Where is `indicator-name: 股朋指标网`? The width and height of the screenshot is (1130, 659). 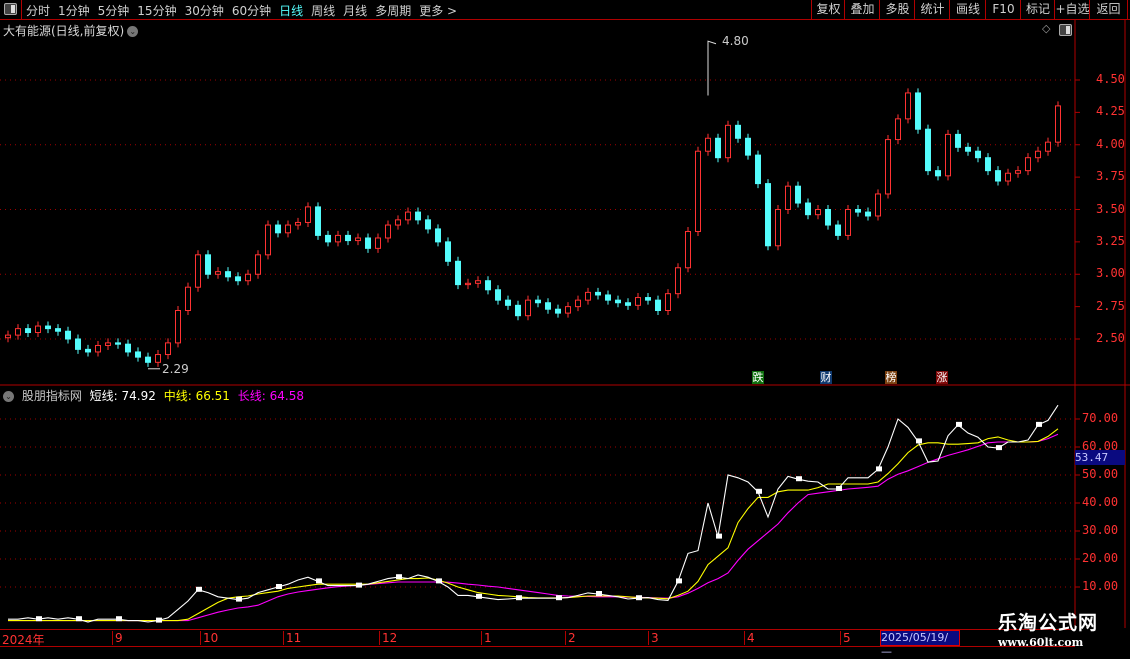 indicator-name: 股朋指标网 is located at coordinates (51, 396).